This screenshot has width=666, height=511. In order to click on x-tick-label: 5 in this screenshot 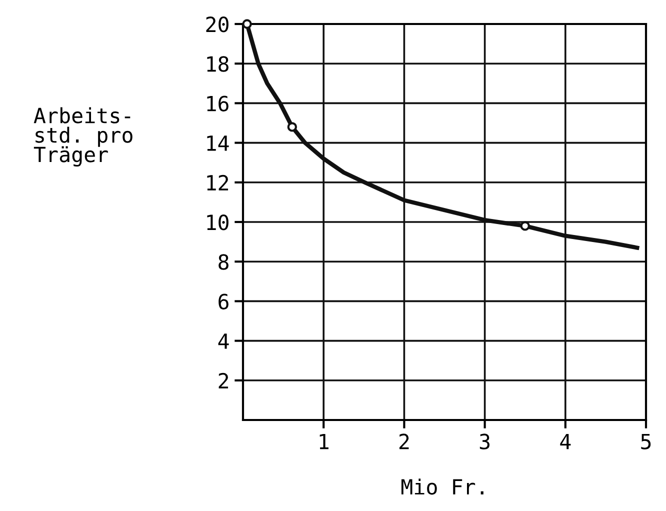, I will do `click(646, 442)`.